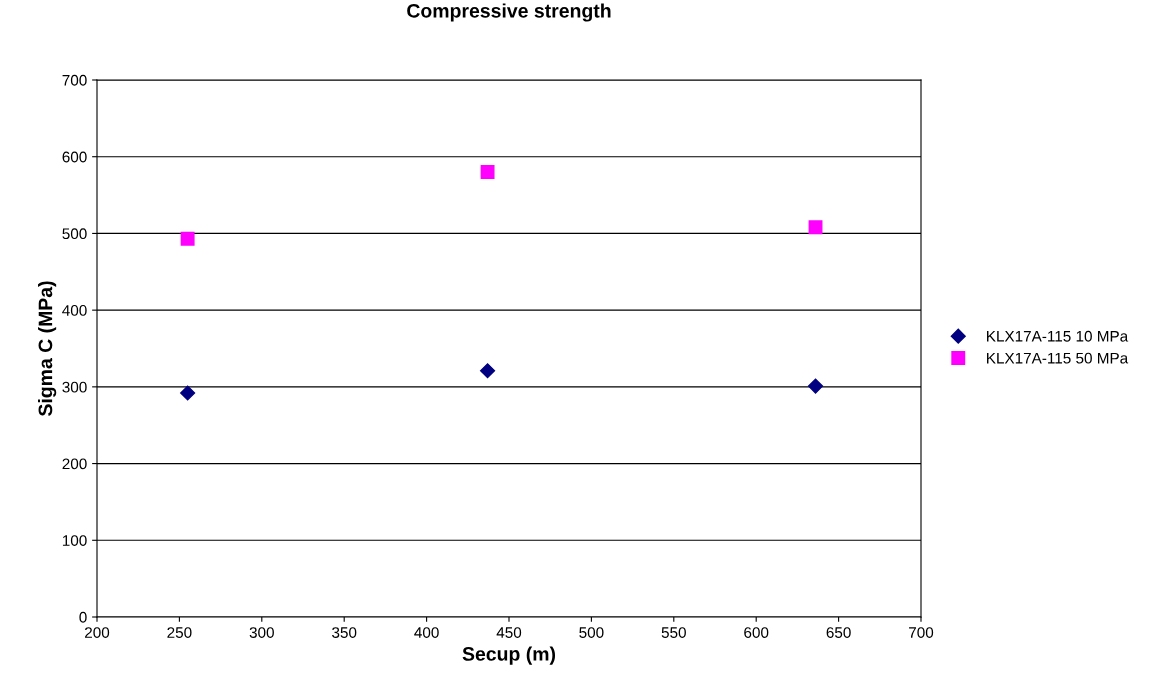 This screenshot has width=1149, height=695. What do you see at coordinates (179, 632) in the screenshot?
I see `x-tick-label: 250` at bounding box center [179, 632].